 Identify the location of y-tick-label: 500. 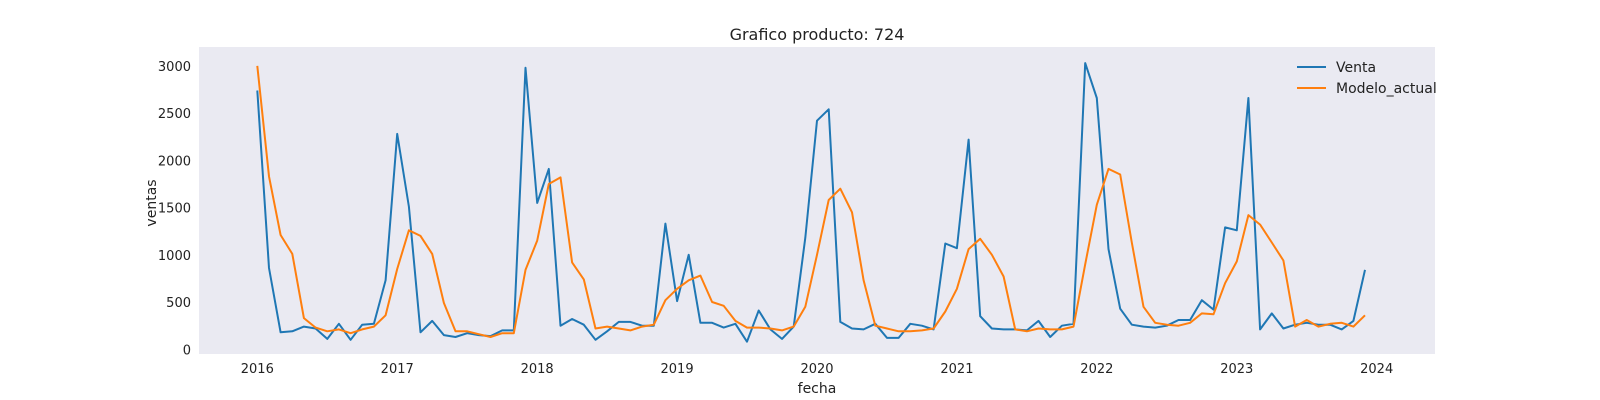
(178, 303).